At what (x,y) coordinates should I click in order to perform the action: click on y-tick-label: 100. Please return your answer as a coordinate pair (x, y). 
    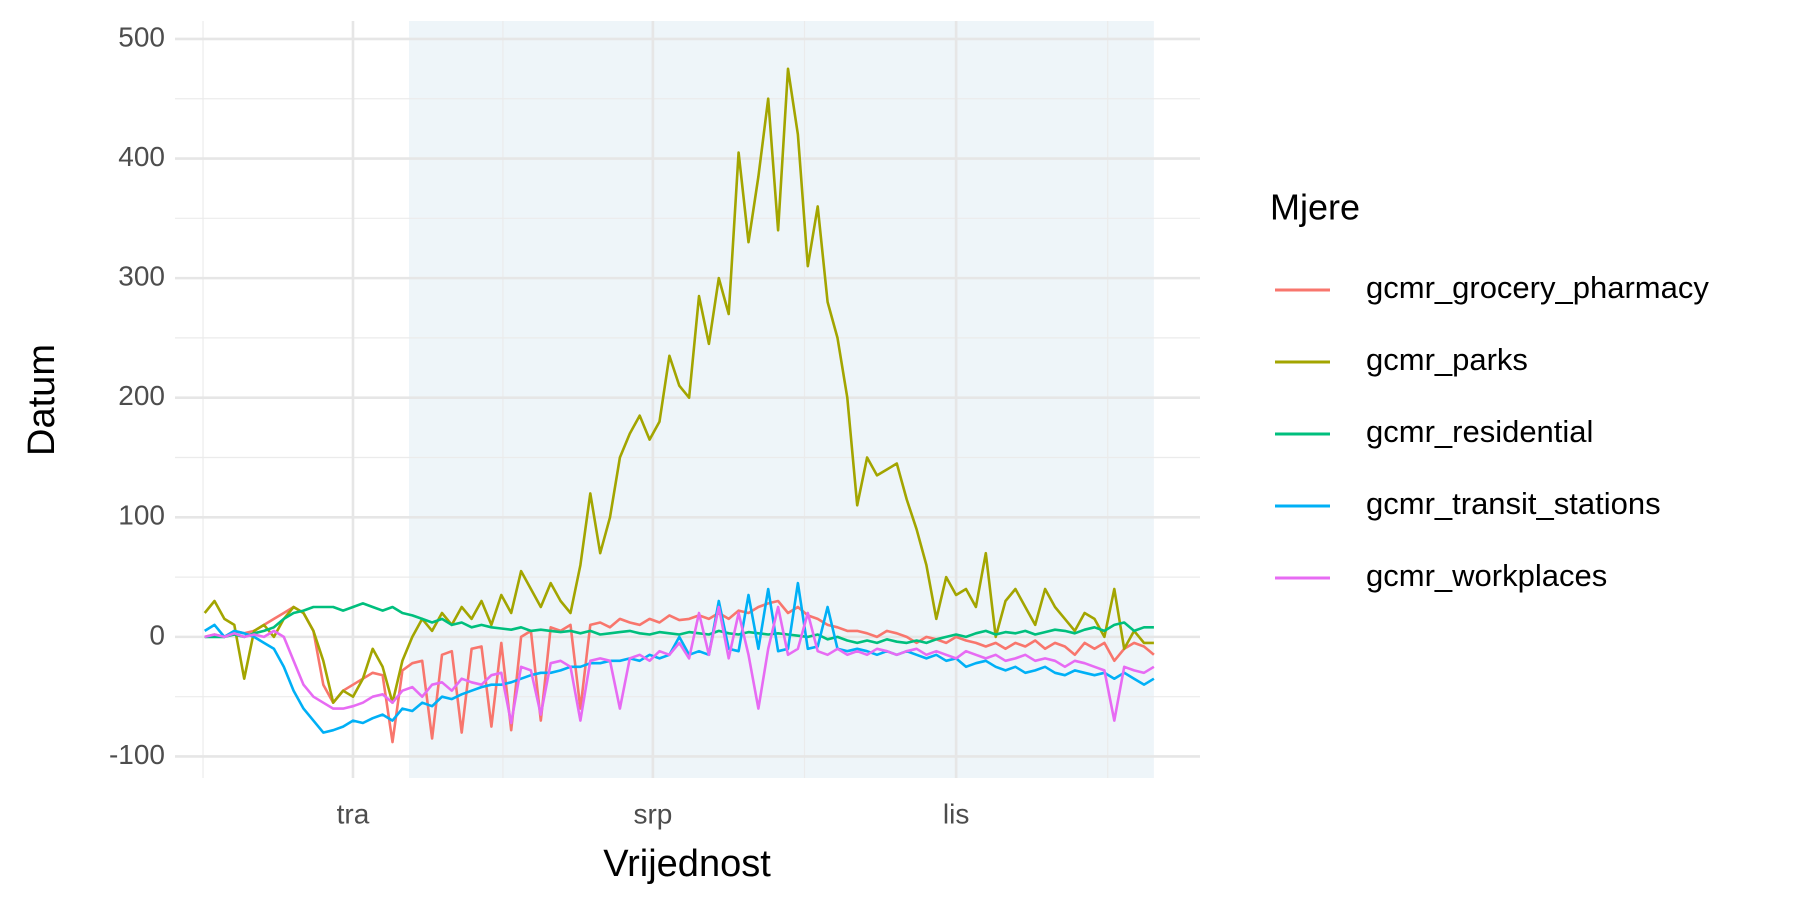
    Looking at the image, I should click on (141, 515).